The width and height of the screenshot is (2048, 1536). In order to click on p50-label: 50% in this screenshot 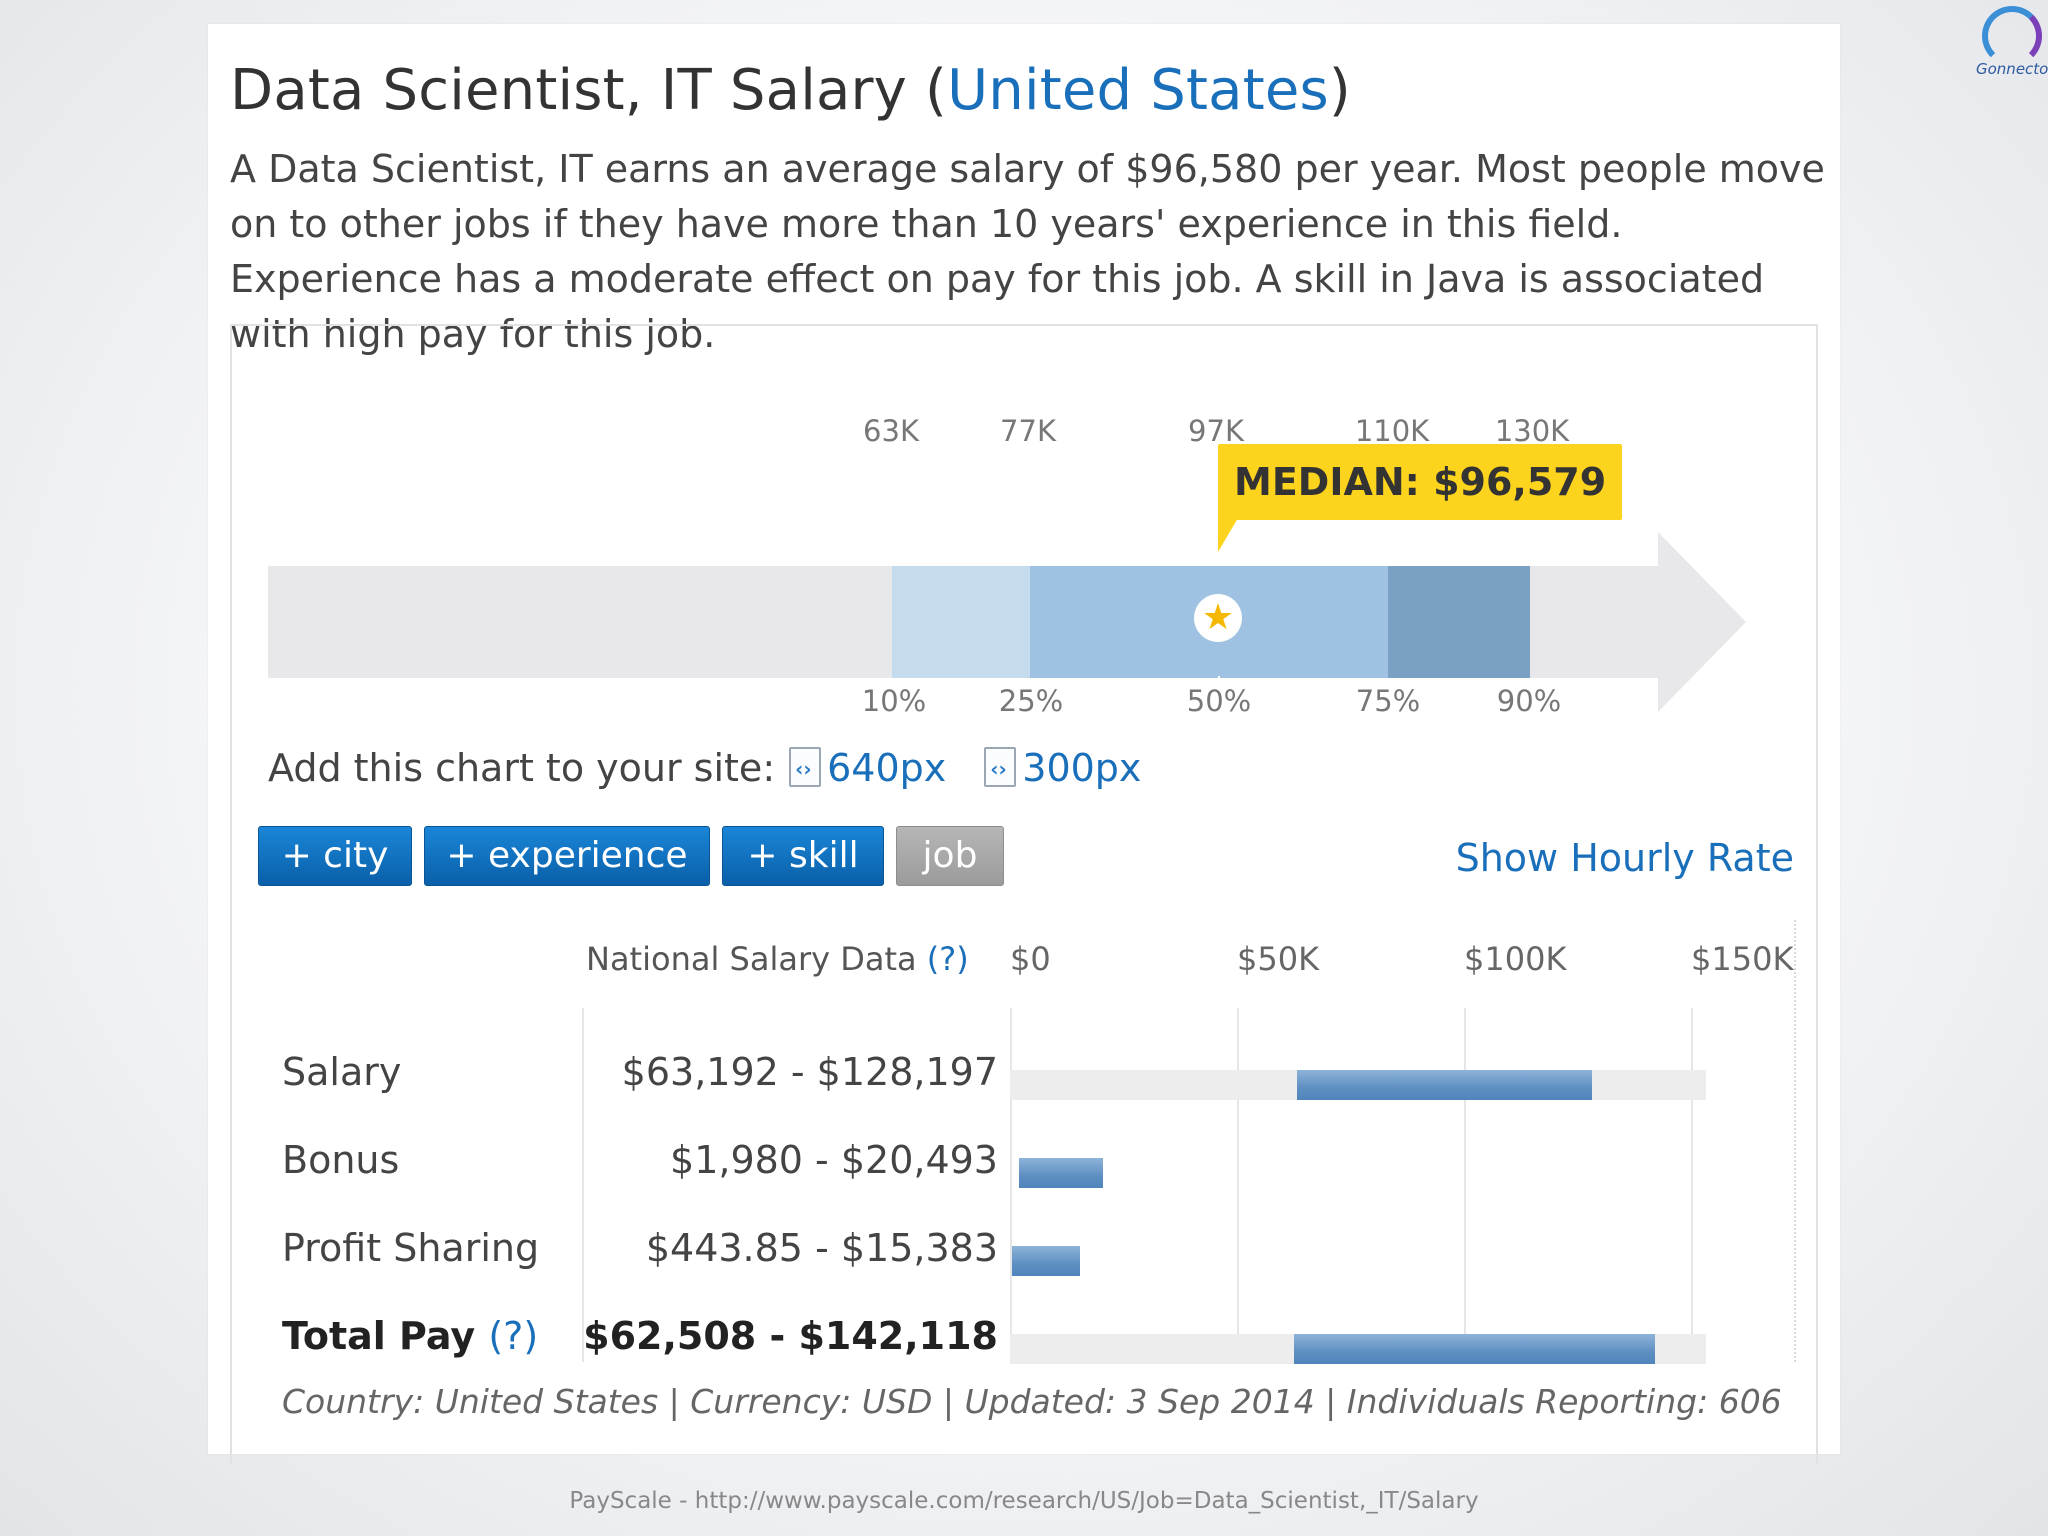, I will do `click(1219, 701)`.